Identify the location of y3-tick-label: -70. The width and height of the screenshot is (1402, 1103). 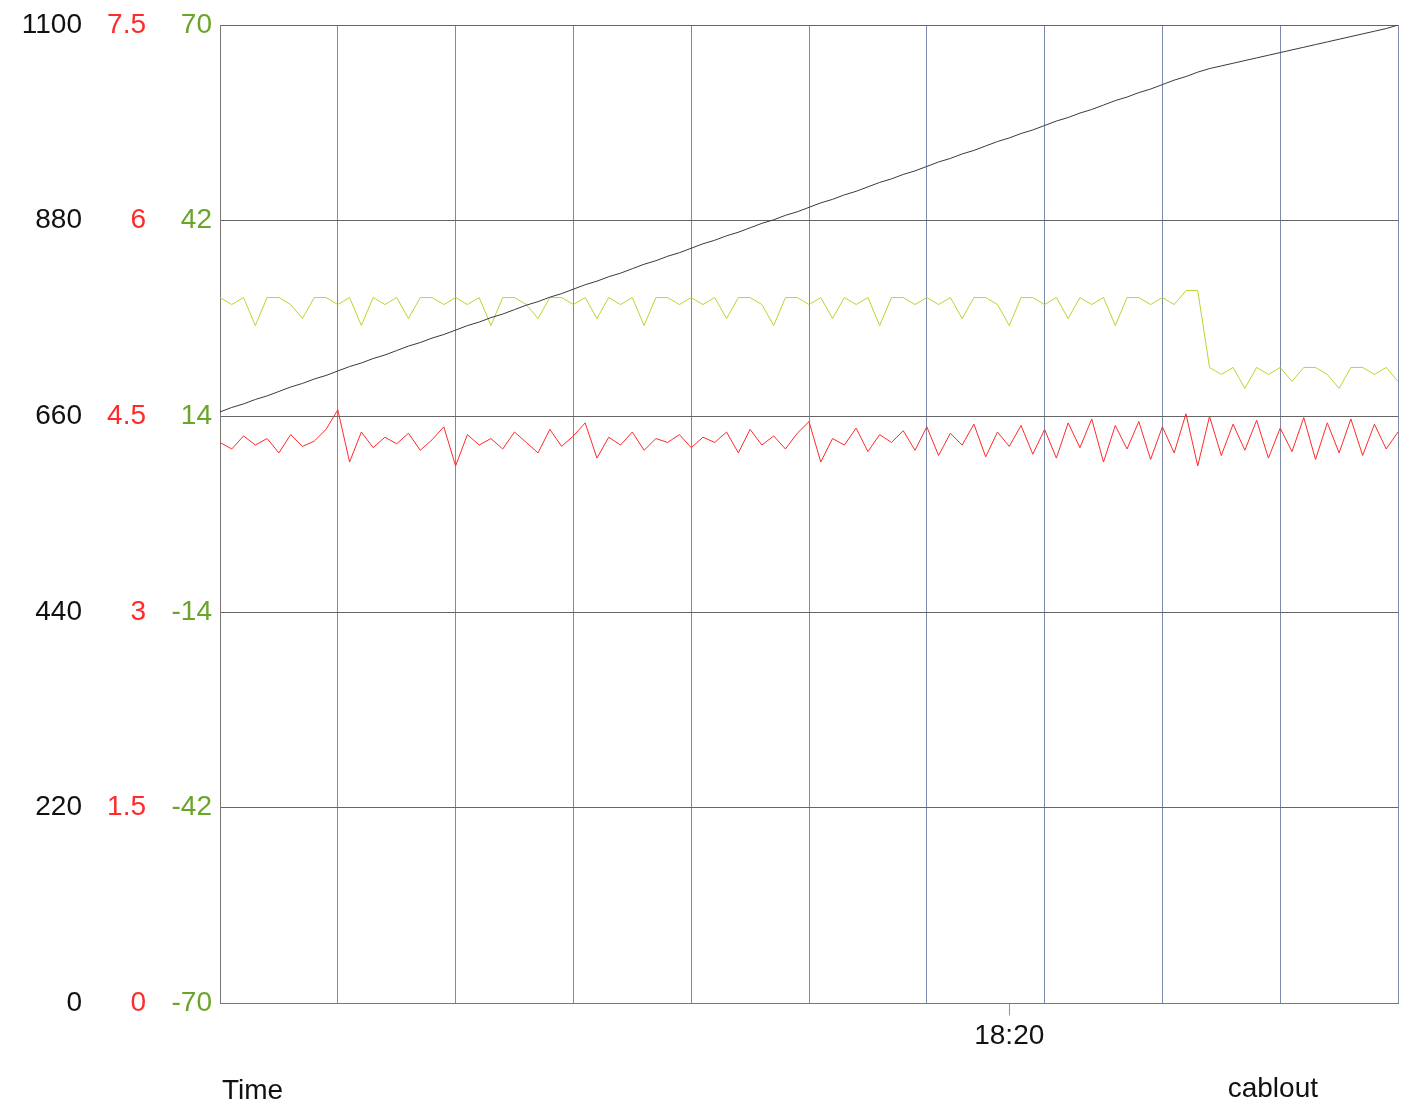
(191, 1002).